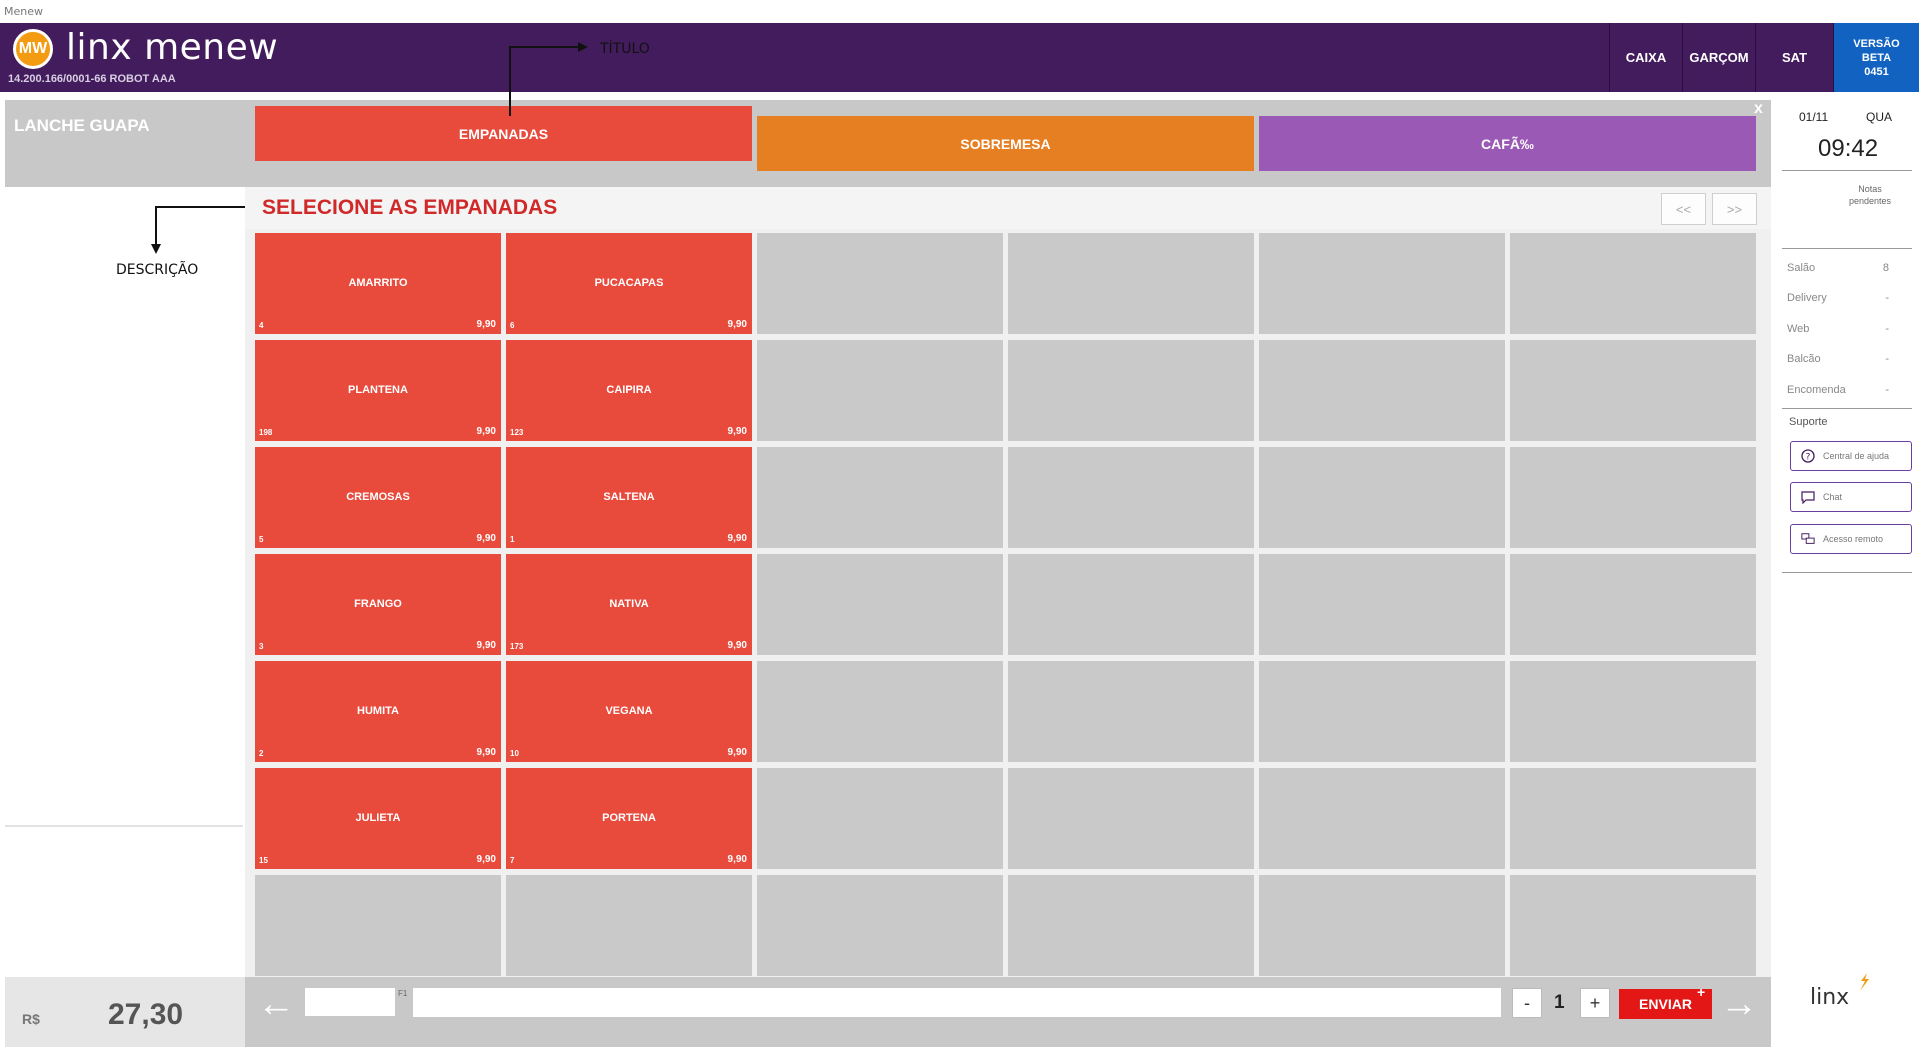 This screenshot has height=1047, width=1919. Describe the element at coordinates (1808, 497) in the screenshot. I see `chat-icon` at that location.